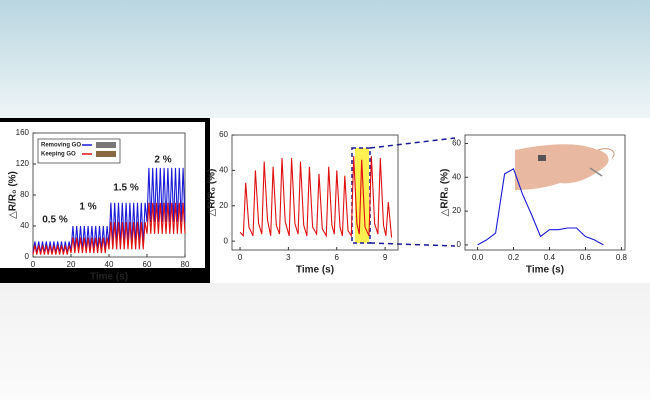 Image resolution: width=650 pixels, height=400 pixels. What do you see at coordinates (23, 132) in the screenshot?
I see `y-tick-label: 160` at bounding box center [23, 132].